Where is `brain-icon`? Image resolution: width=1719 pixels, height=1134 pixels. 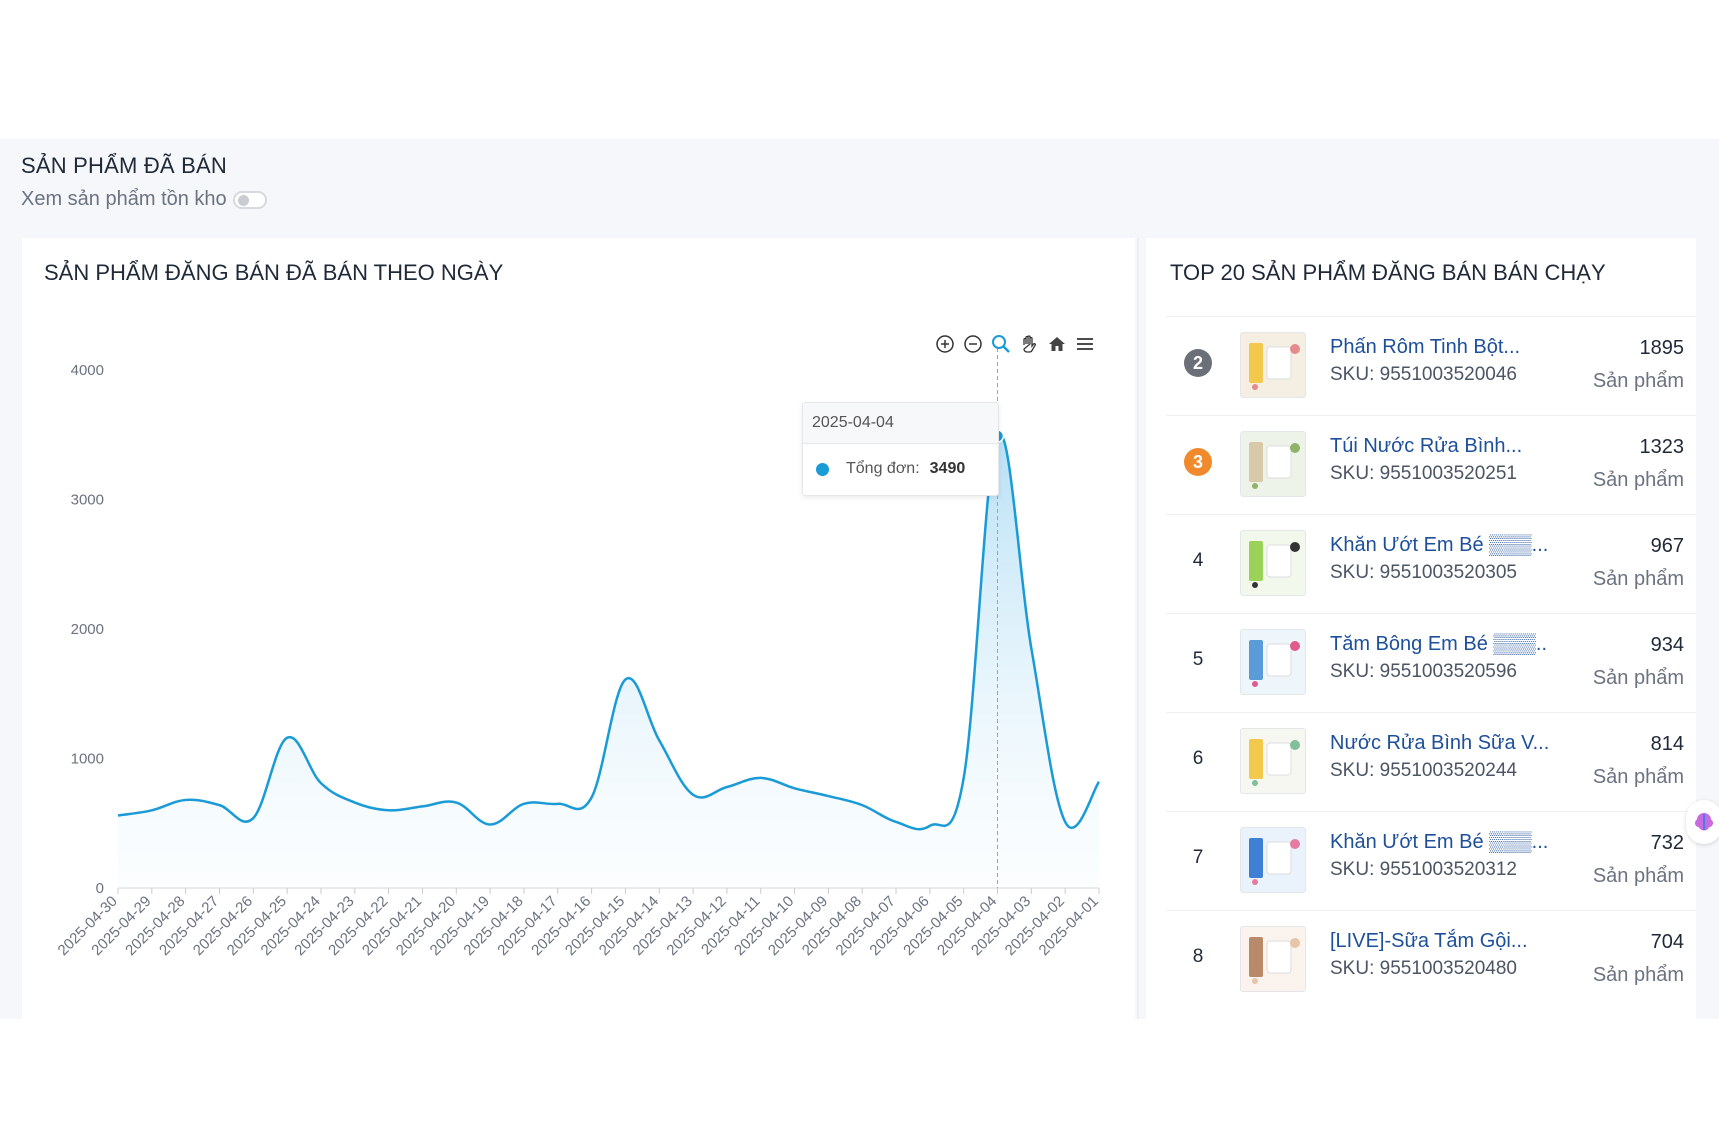
brain-icon is located at coordinates (1704, 822).